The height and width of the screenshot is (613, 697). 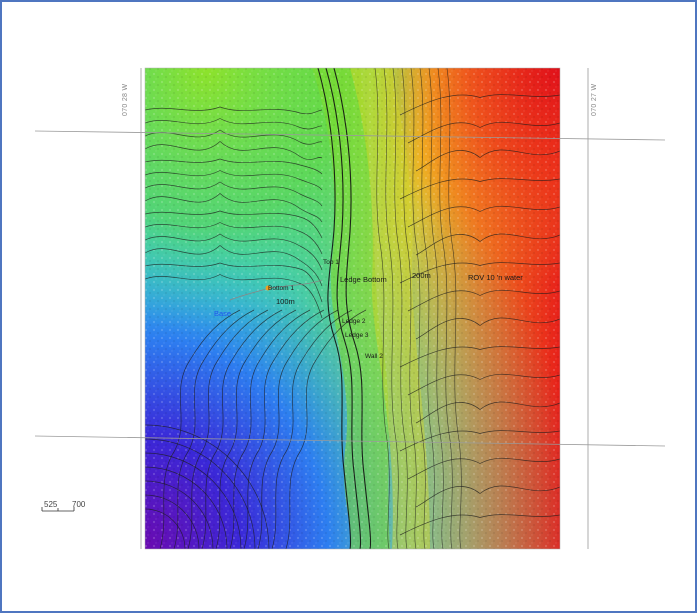 What do you see at coordinates (58, 509) in the screenshot?
I see `scale-bar` at bounding box center [58, 509].